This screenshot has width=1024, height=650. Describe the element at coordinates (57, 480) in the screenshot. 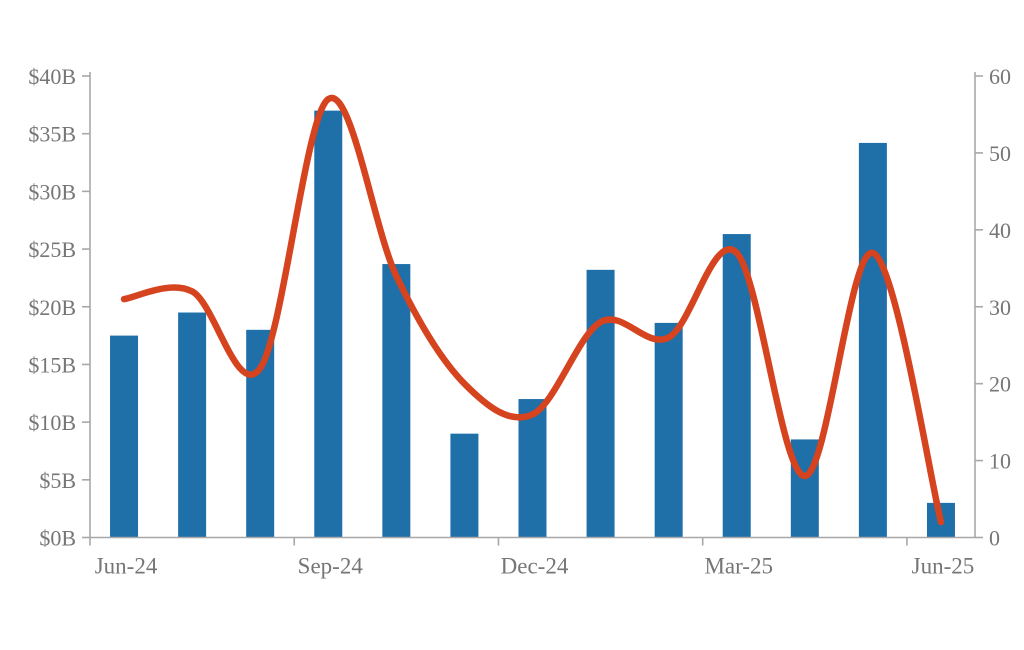

I see `left-axis-label: $5B` at that location.